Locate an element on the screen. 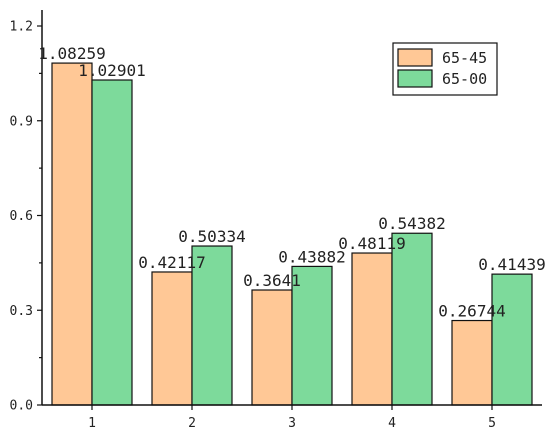  data-label-65-00-4: 0.54382 is located at coordinates (411, 223).